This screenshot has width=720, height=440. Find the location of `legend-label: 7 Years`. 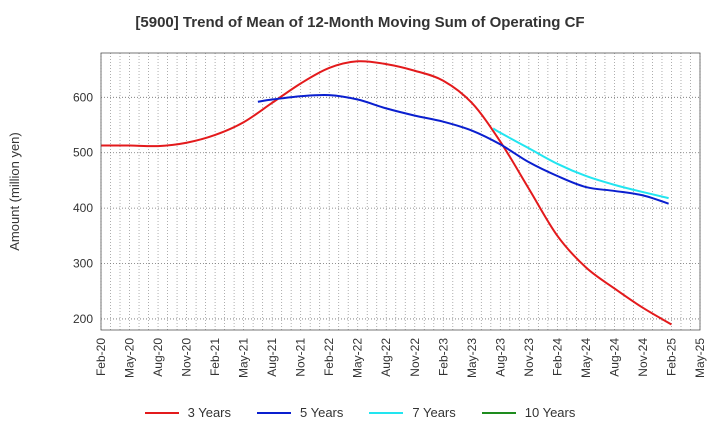

legend-label: 7 Years is located at coordinates (434, 412).